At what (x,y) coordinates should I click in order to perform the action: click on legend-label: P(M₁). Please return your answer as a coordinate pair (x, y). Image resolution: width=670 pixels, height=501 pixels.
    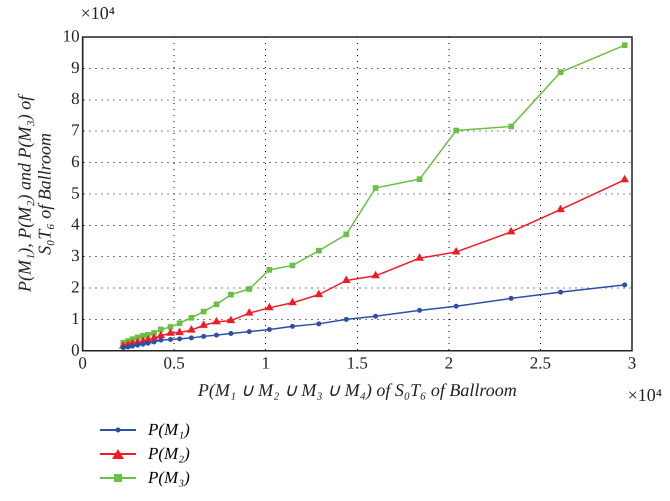
    Looking at the image, I should click on (169, 430).